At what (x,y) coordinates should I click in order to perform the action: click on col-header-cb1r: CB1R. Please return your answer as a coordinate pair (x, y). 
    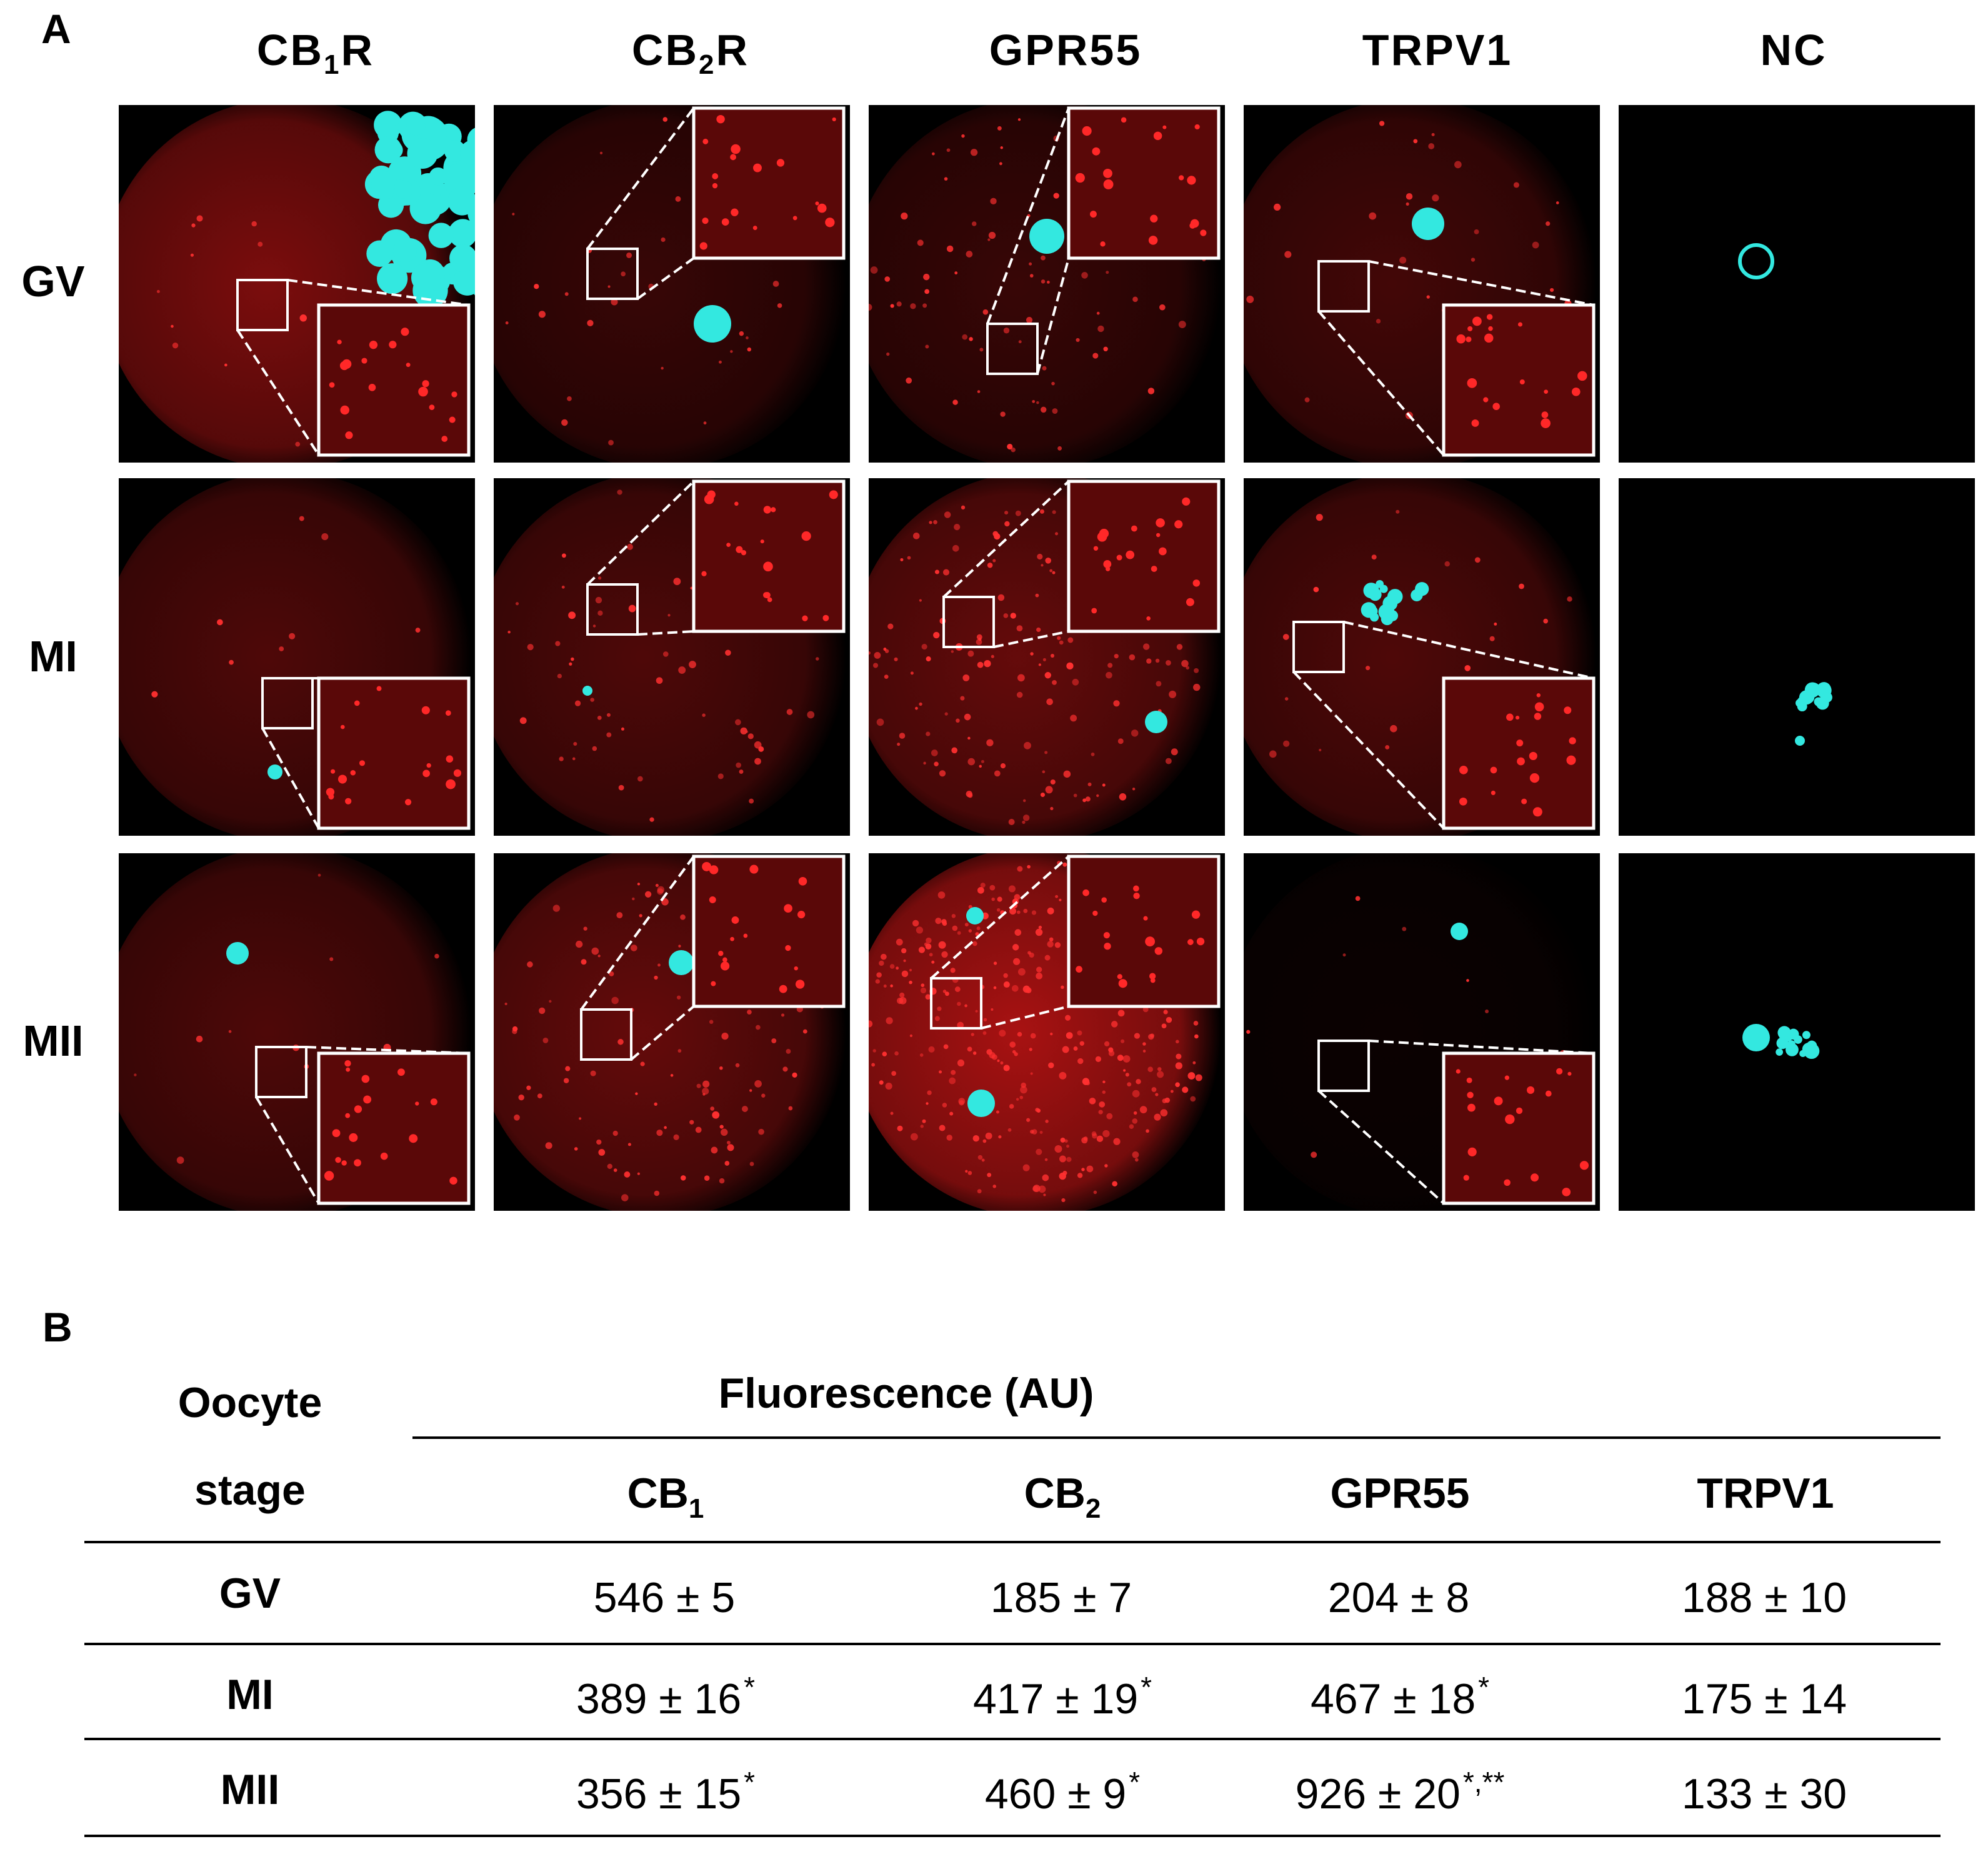
    Looking at the image, I should click on (316, 53).